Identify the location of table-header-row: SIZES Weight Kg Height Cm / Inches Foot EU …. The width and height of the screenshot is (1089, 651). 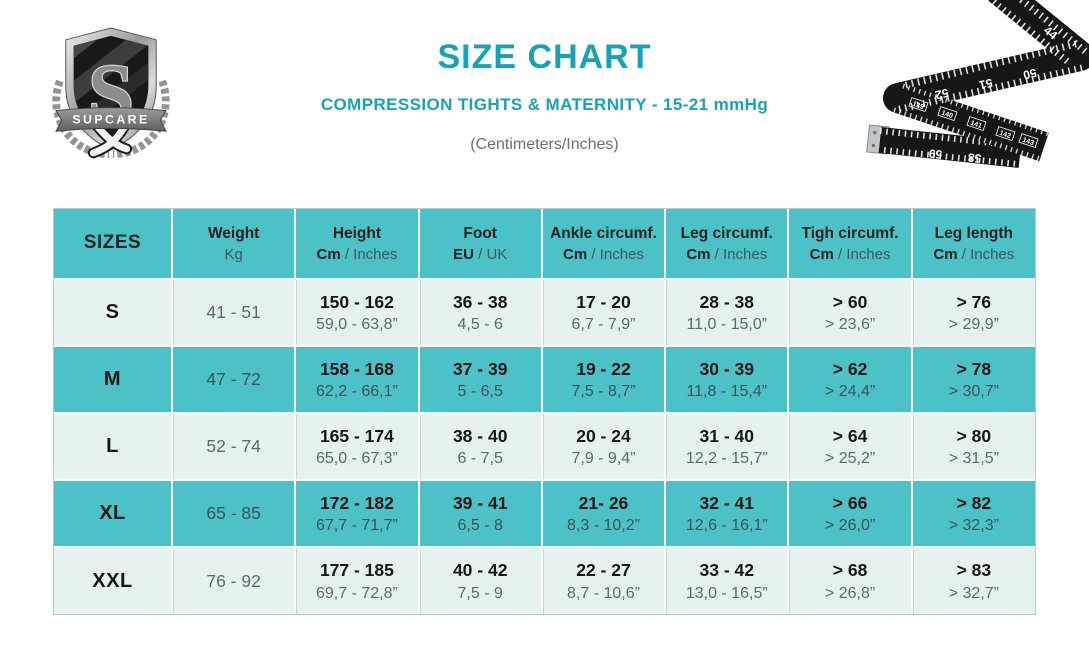
(544, 244).